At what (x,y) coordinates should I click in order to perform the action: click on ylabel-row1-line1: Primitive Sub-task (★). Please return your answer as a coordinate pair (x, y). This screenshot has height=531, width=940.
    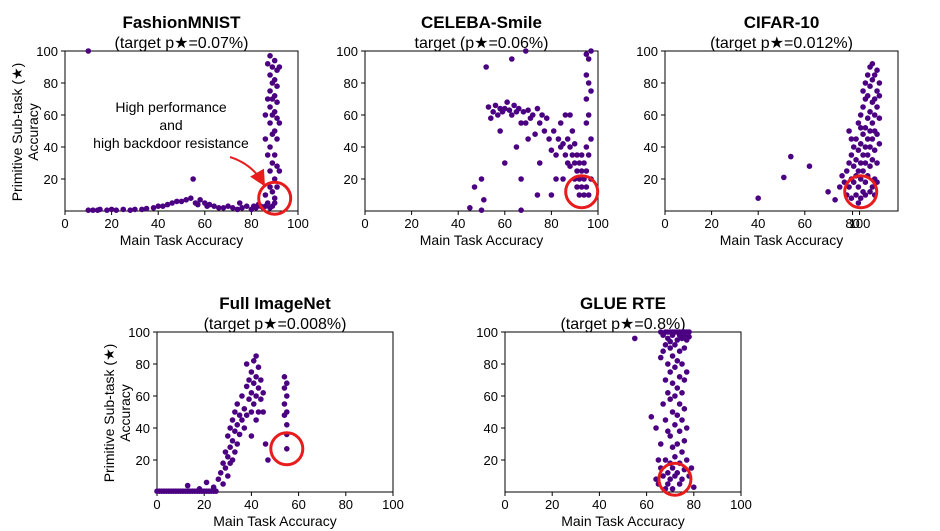
    Looking at the image, I should click on (17, 132).